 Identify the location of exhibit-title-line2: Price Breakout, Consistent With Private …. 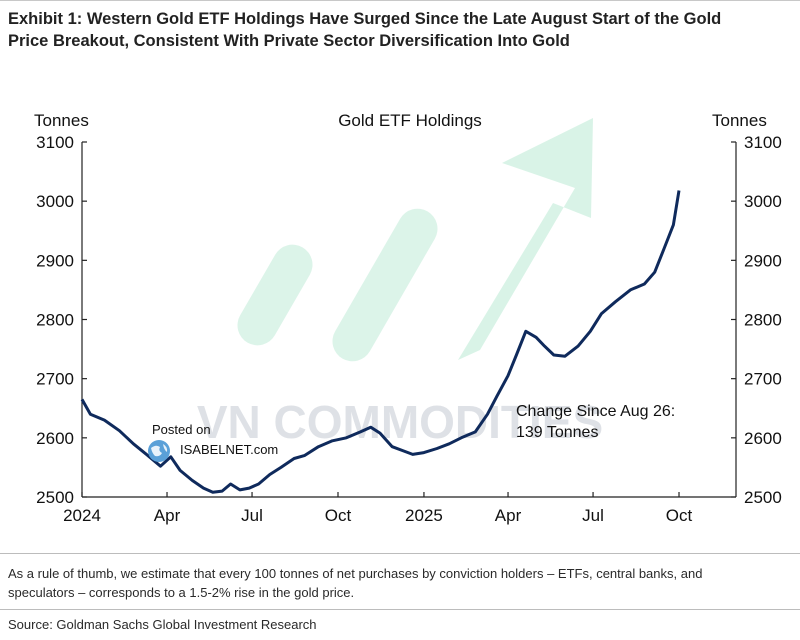
(289, 41).